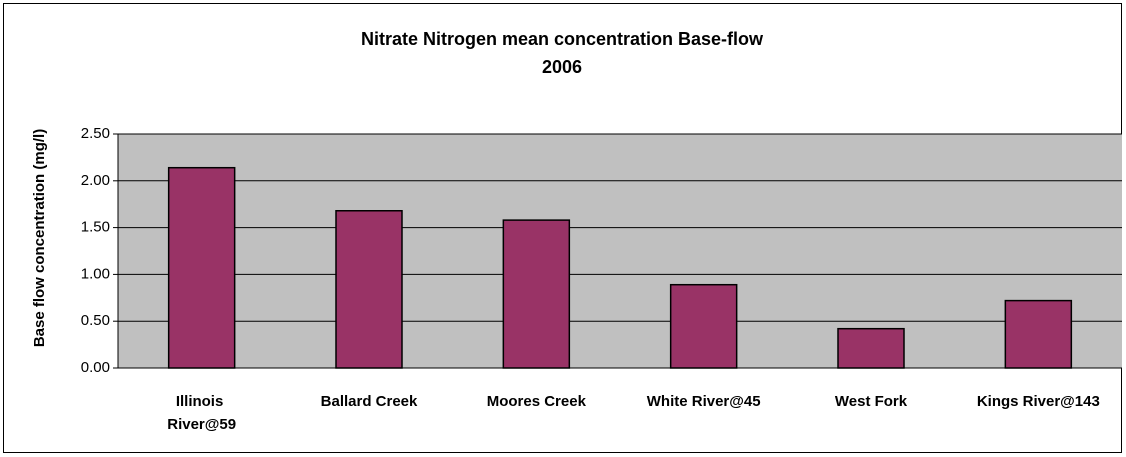 This screenshot has height=457, width=1126. Describe the element at coordinates (39, 238) in the screenshot. I see `y-axis-label: Base flow concentration (mg/l)` at that location.